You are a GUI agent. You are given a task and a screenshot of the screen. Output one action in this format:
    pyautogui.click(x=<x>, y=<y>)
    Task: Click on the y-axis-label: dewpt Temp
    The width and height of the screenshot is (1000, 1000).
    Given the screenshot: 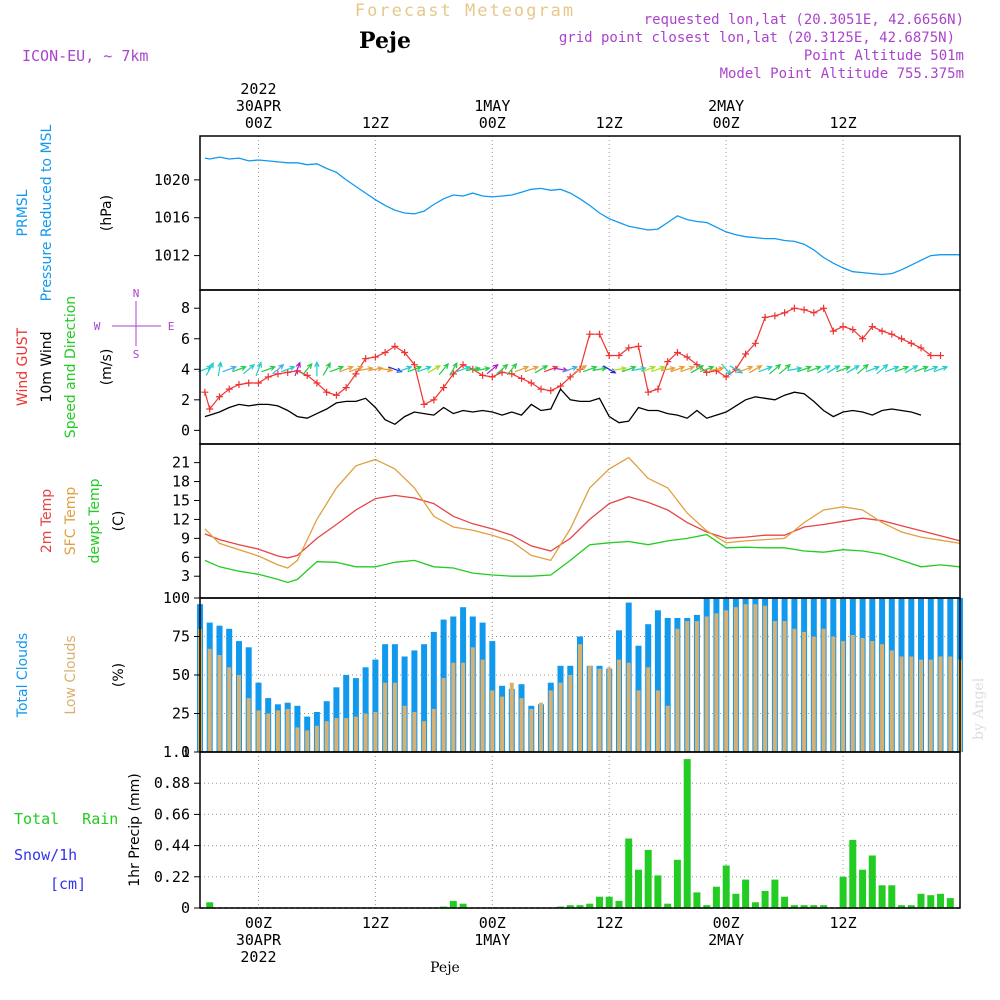 What is the action you would take?
    pyautogui.click(x=95, y=520)
    